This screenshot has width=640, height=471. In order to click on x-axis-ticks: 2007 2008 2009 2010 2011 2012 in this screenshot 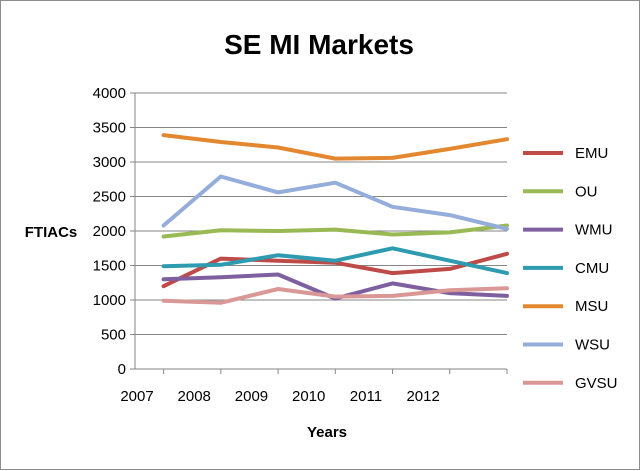, I will do `click(314, 387)`.